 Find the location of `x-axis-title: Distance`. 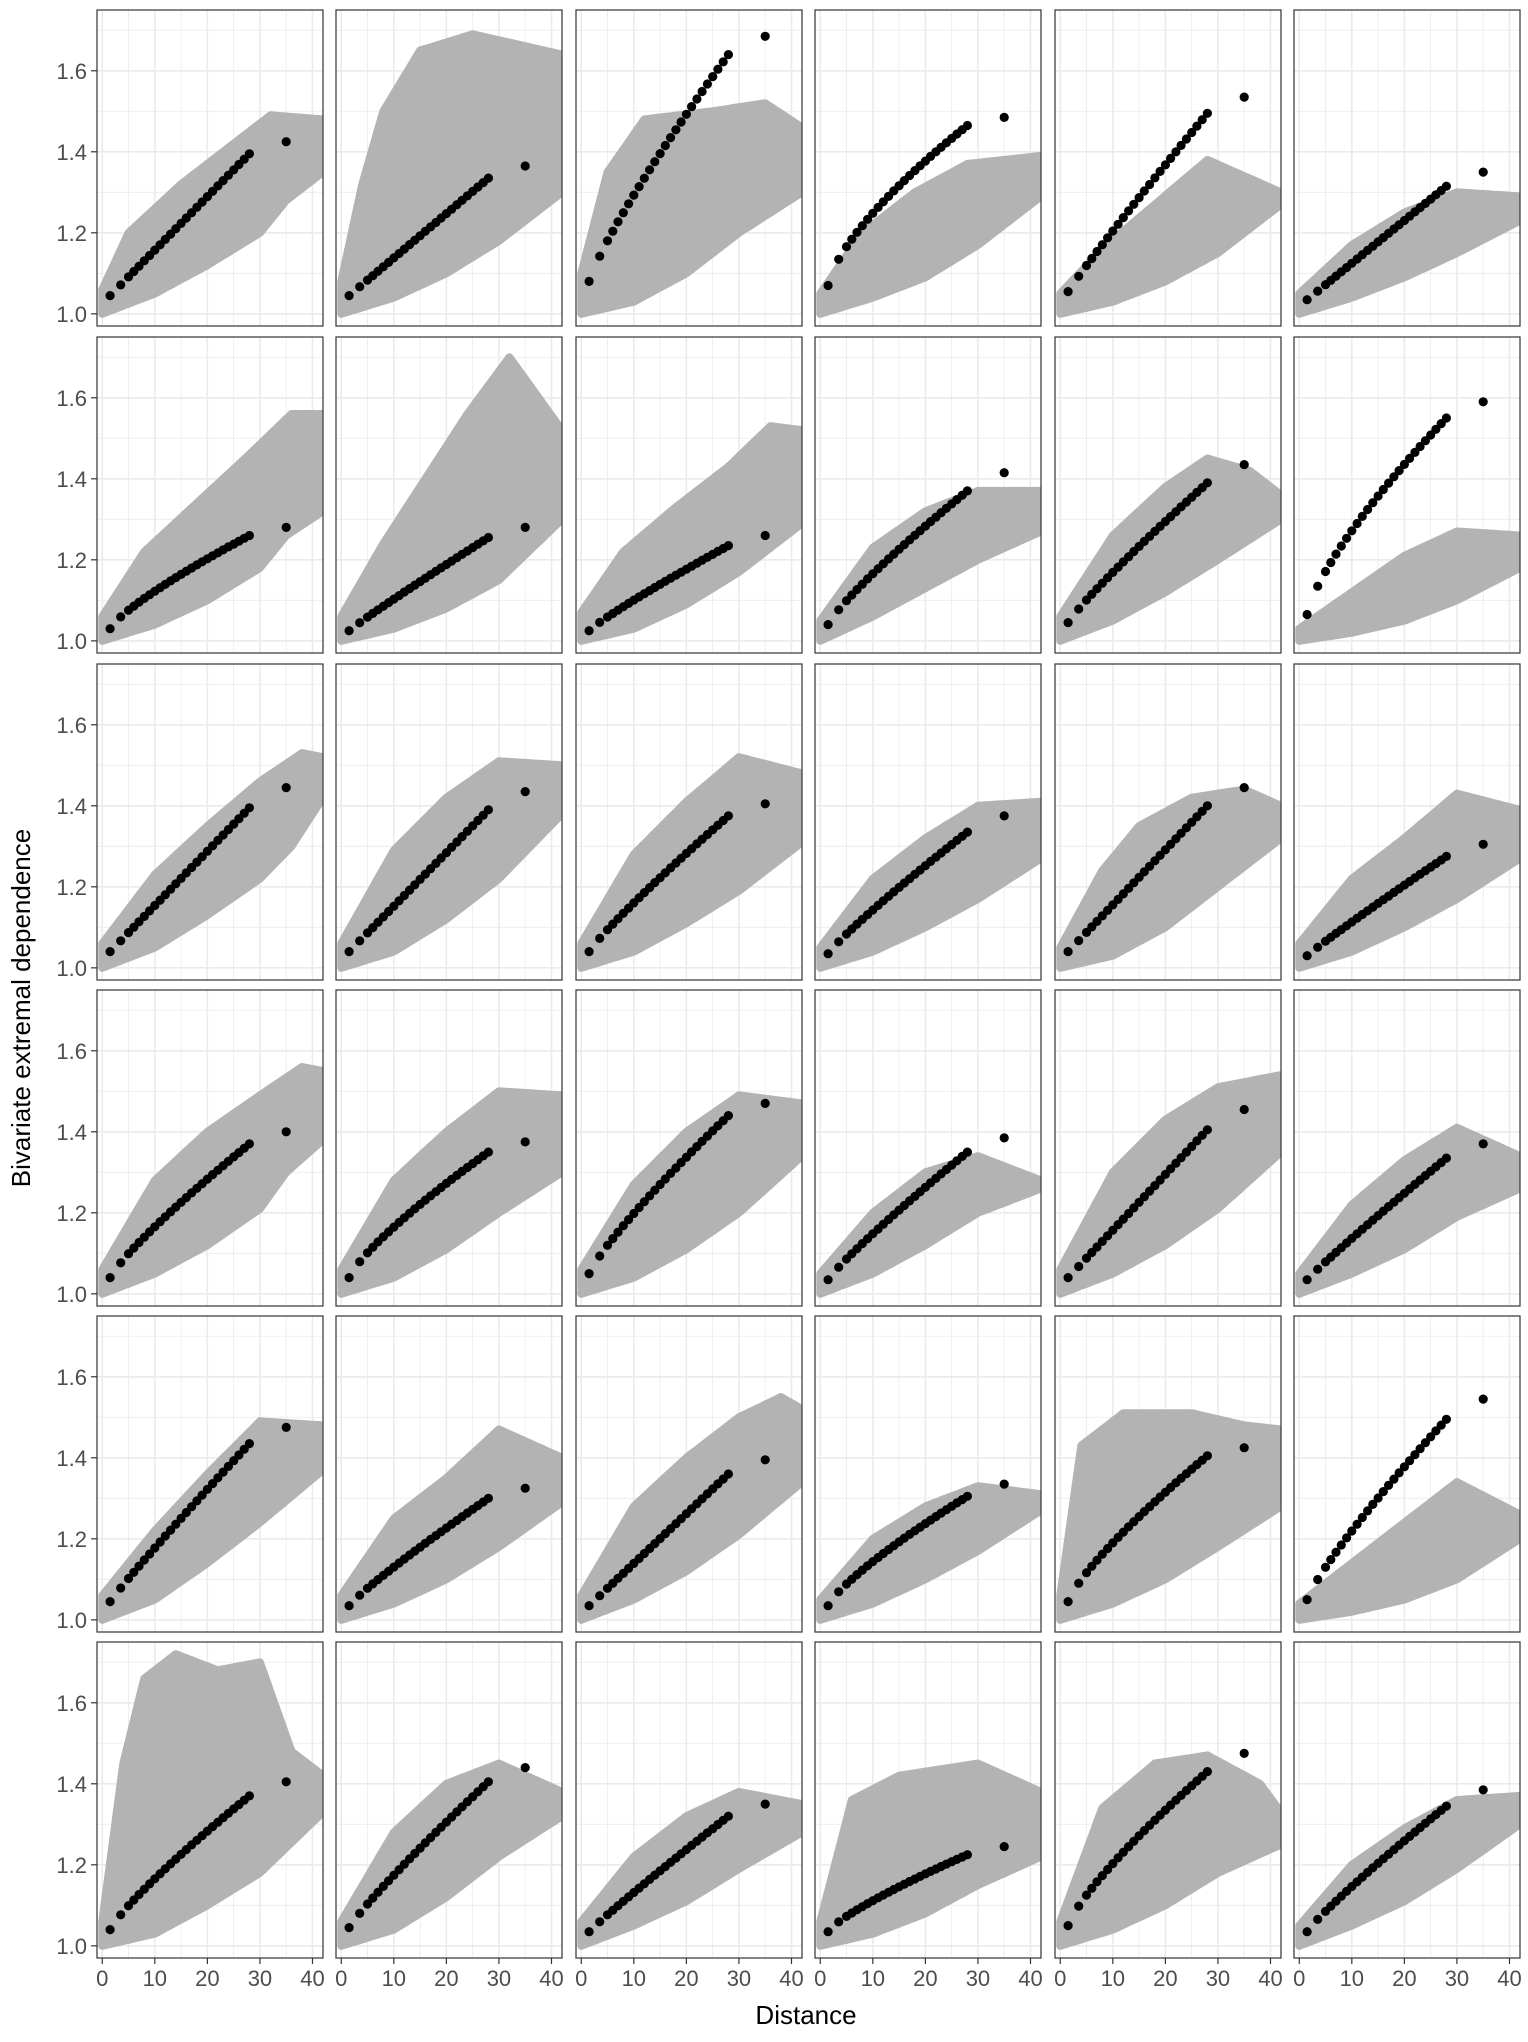

x-axis-title: Distance is located at coordinates (805, 2015).